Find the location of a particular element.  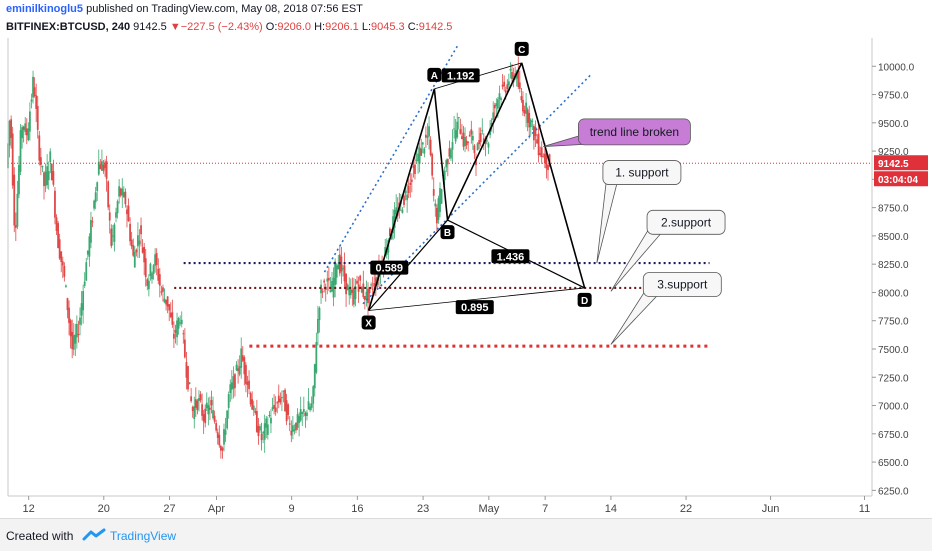

price-tick-label: 8000.0 is located at coordinates (893, 293).